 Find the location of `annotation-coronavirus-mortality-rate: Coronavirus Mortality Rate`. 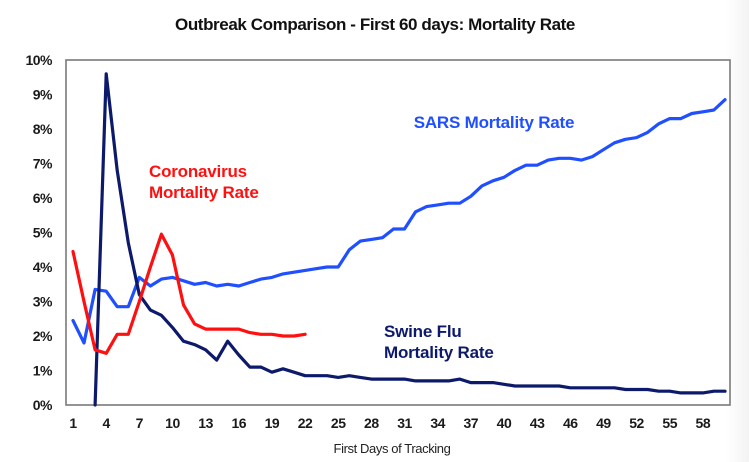

annotation-coronavirus-mortality-rate: Coronavirus Mortality Rate is located at coordinates (204, 182).